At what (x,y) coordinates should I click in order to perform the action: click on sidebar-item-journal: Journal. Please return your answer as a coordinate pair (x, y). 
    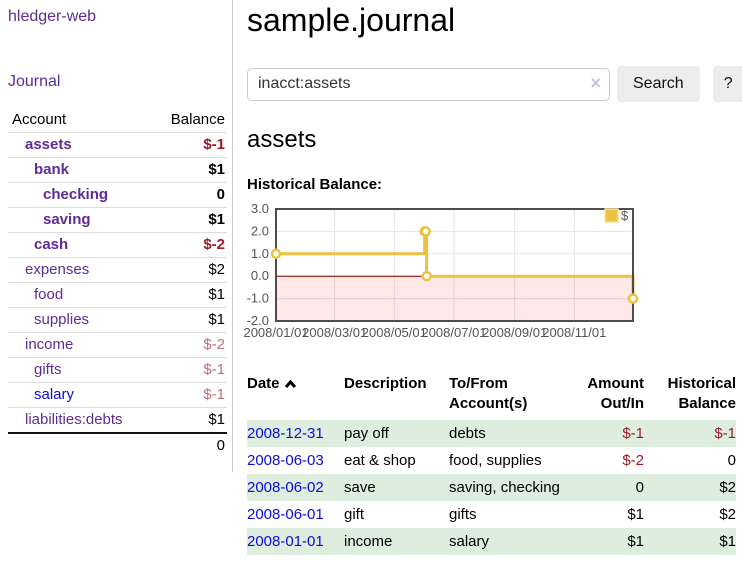
    Looking at the image, I should click on (34, 81).